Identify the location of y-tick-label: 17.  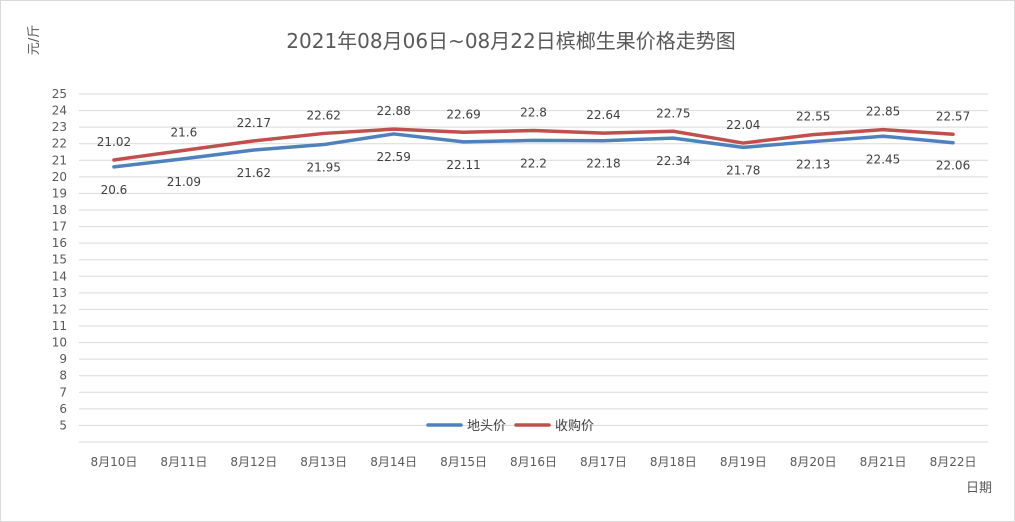
(59, 227).